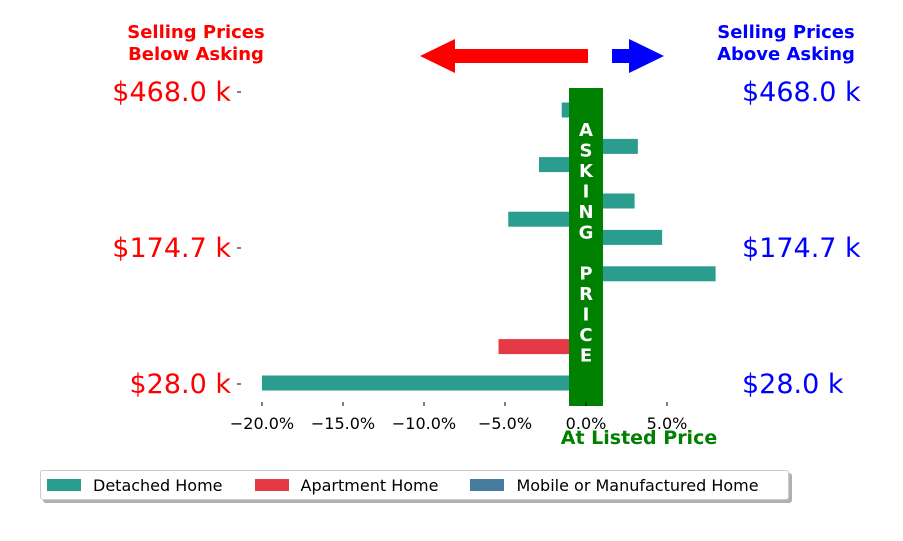  Describe the element at coordinates (639, 438) in the screenshot. I see `center-label: At Listed Price` at that location.